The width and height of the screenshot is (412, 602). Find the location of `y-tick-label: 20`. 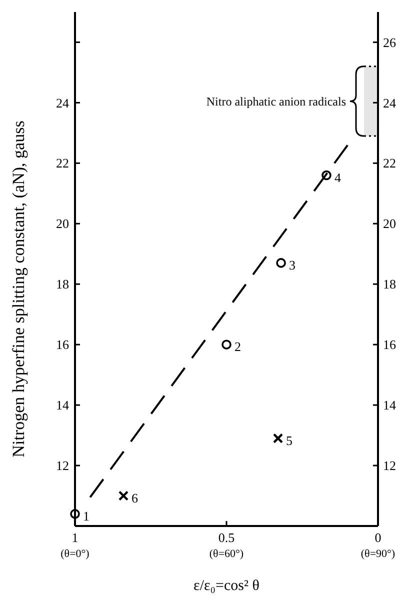

y-tick-label: 20 is located at coordinates (62, 224).